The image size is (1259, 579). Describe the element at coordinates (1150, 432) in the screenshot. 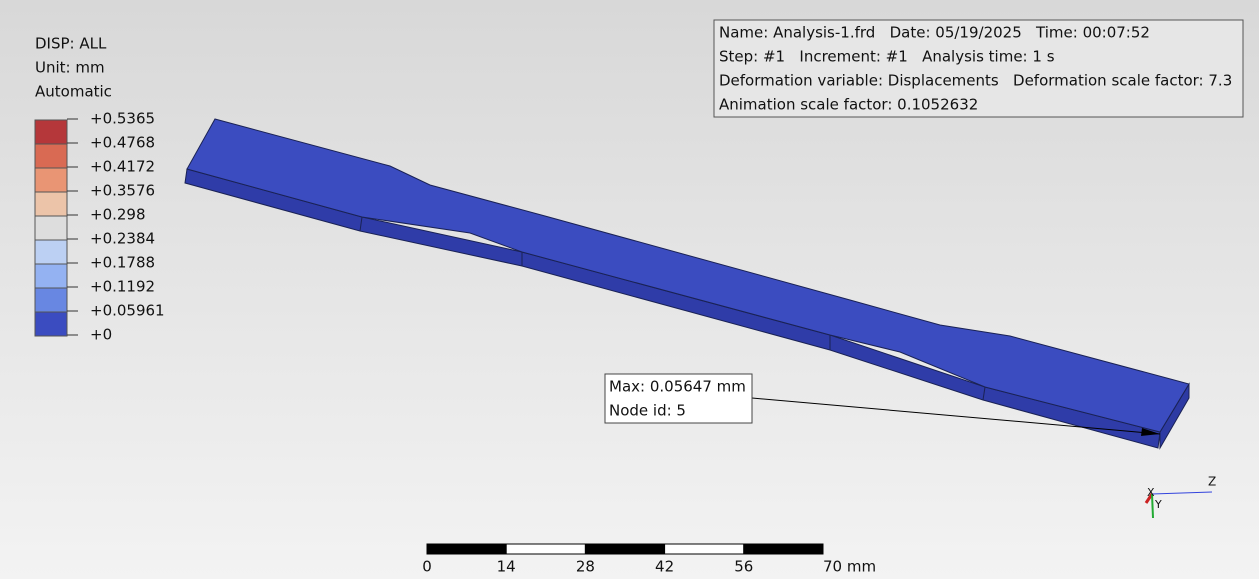

I see `arrow-head` at that location.